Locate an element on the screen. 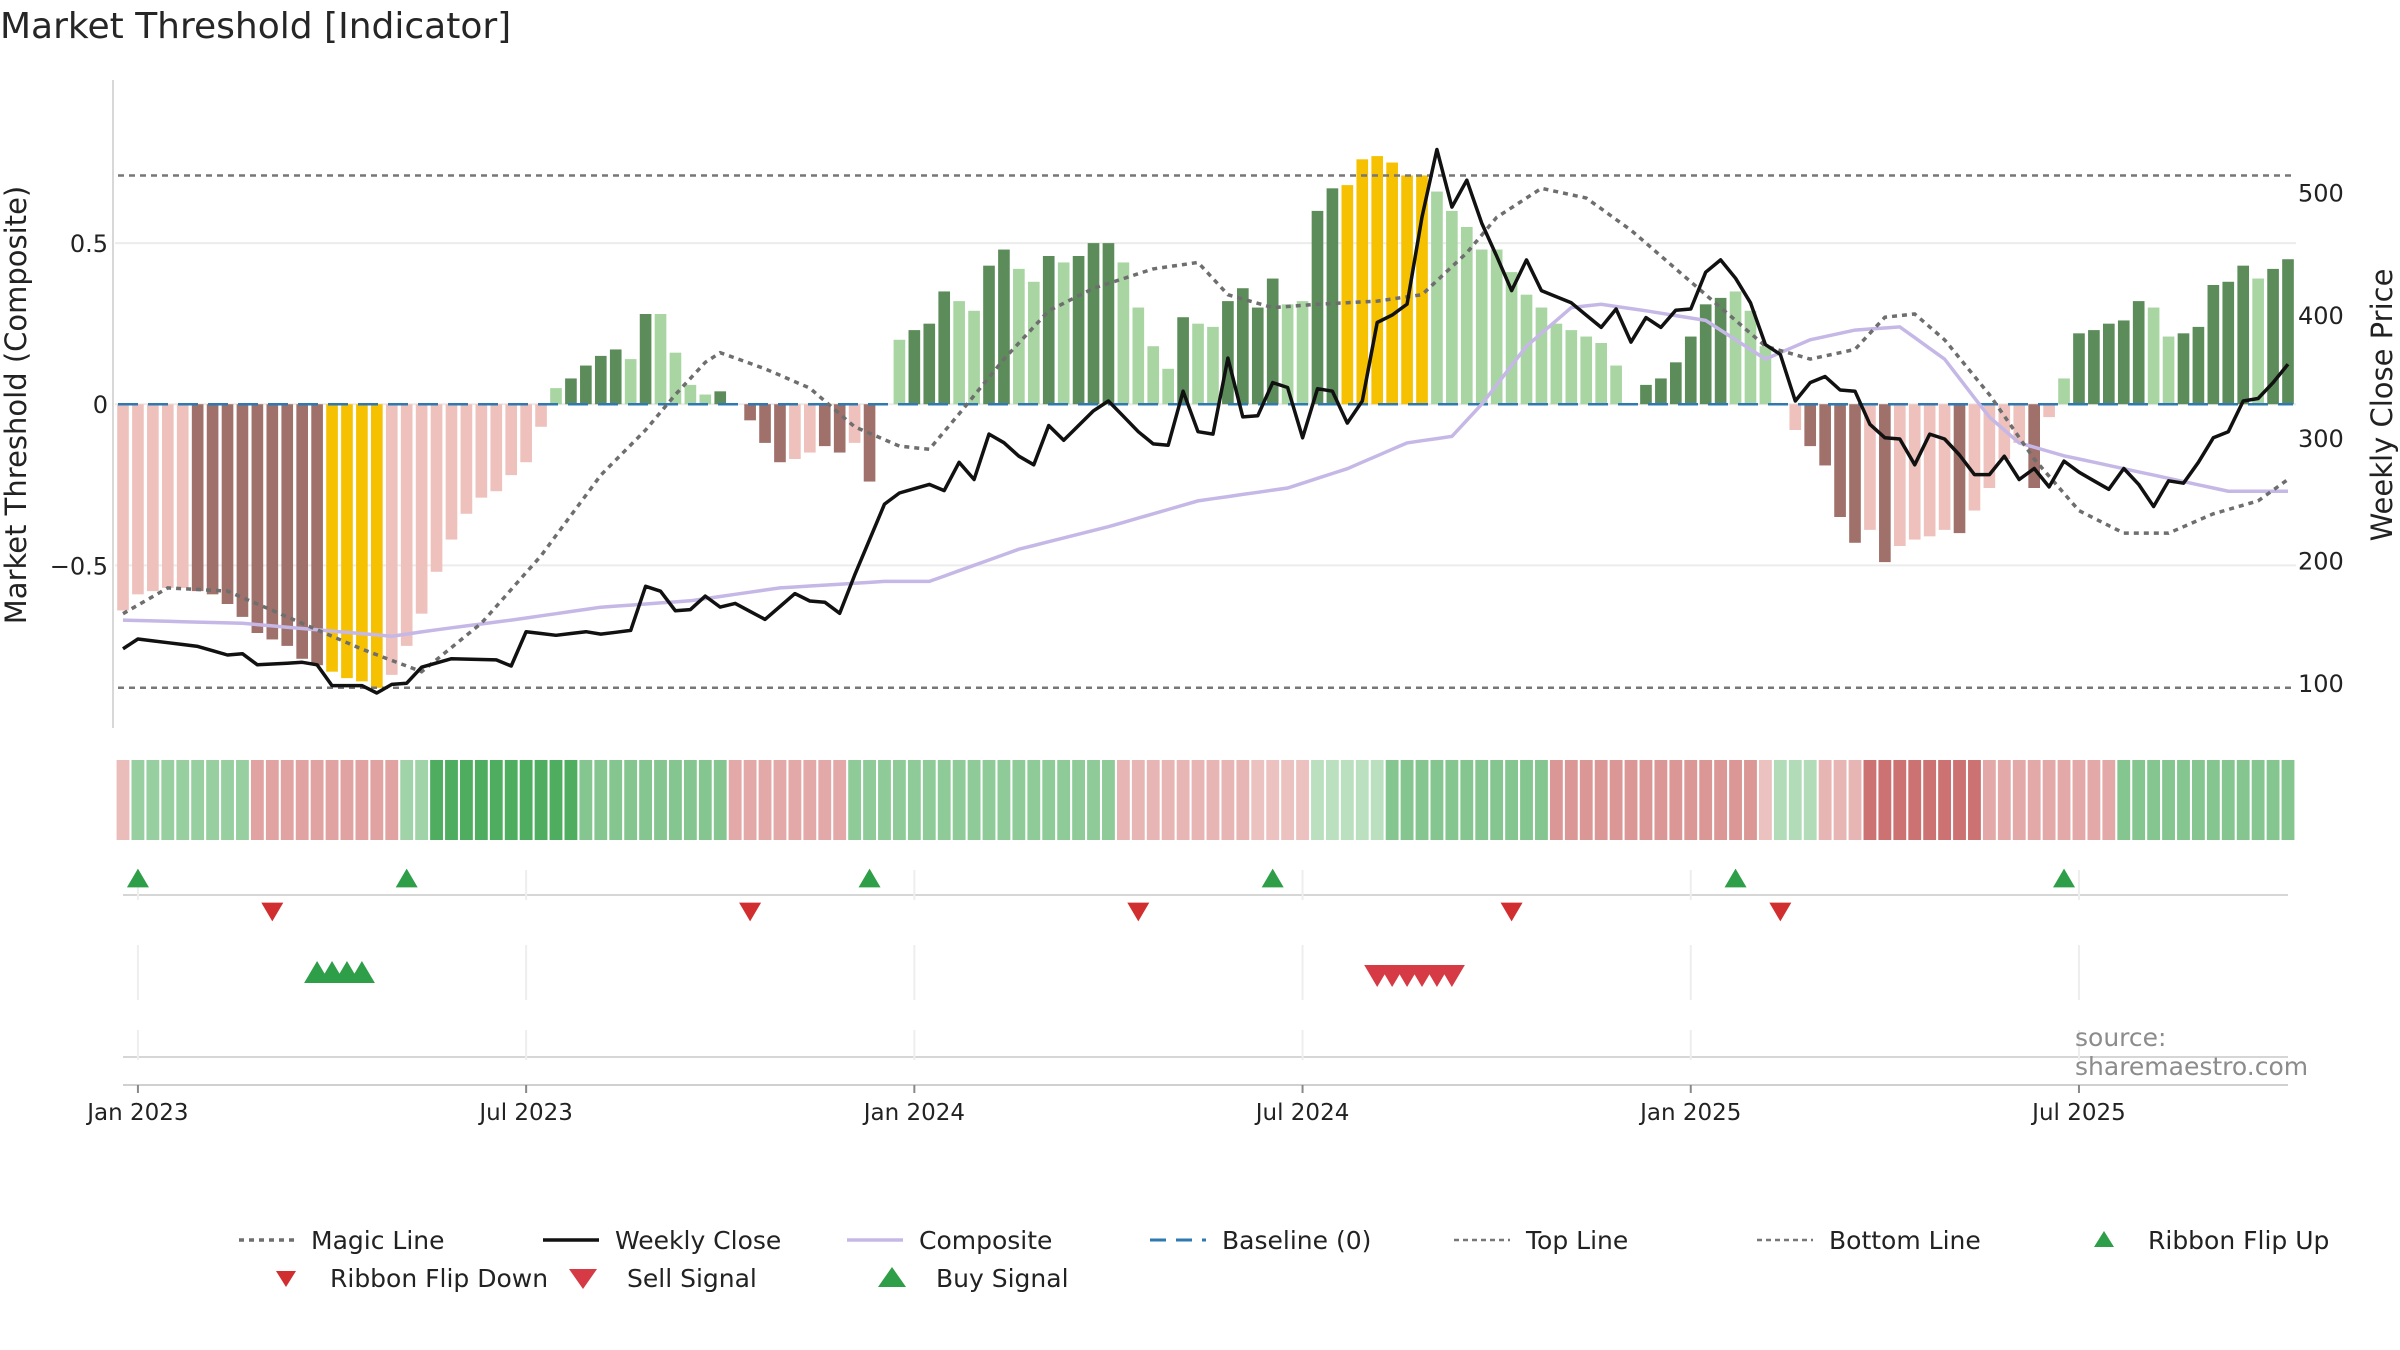  buy-signal-marker is located at coordinates (361, 972).